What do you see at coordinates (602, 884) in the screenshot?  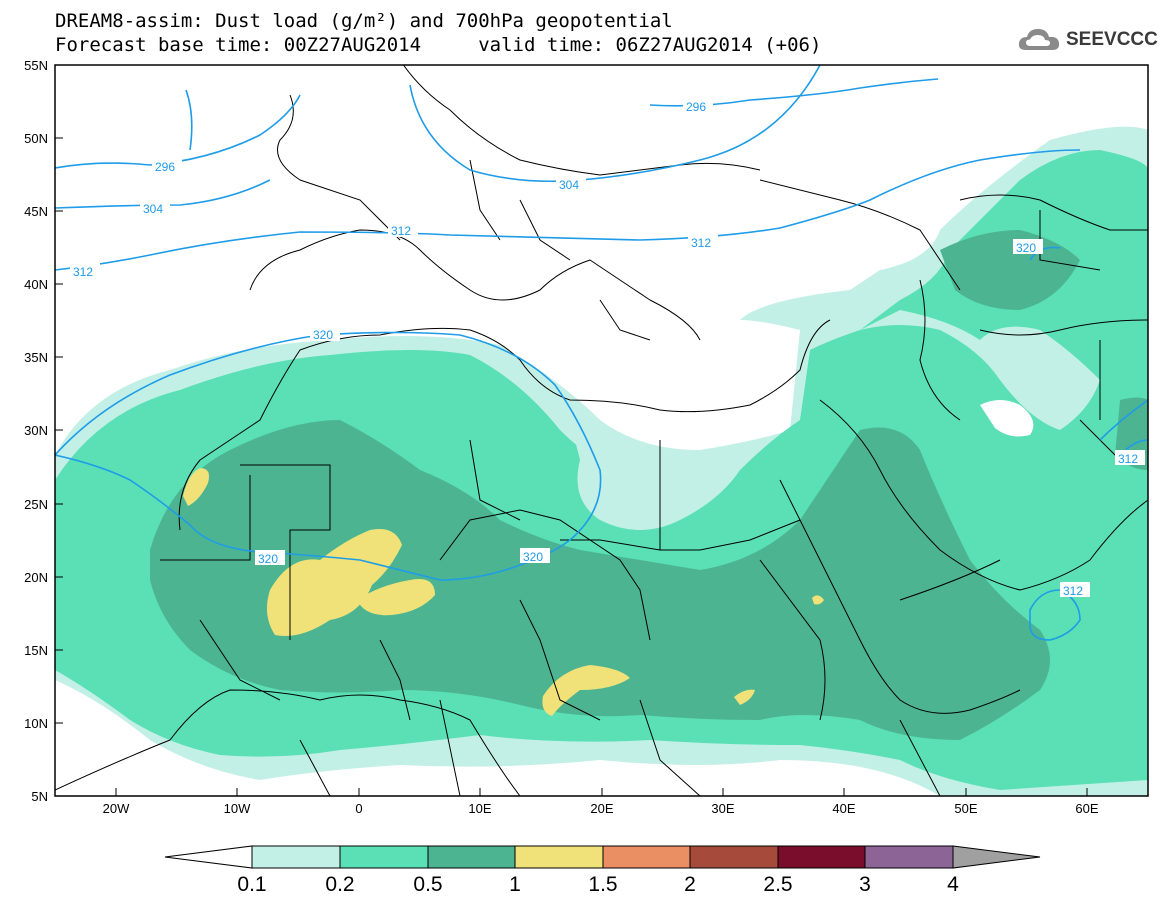 I see `colorbar-label: 1.5` at bounding box center [602, 884].